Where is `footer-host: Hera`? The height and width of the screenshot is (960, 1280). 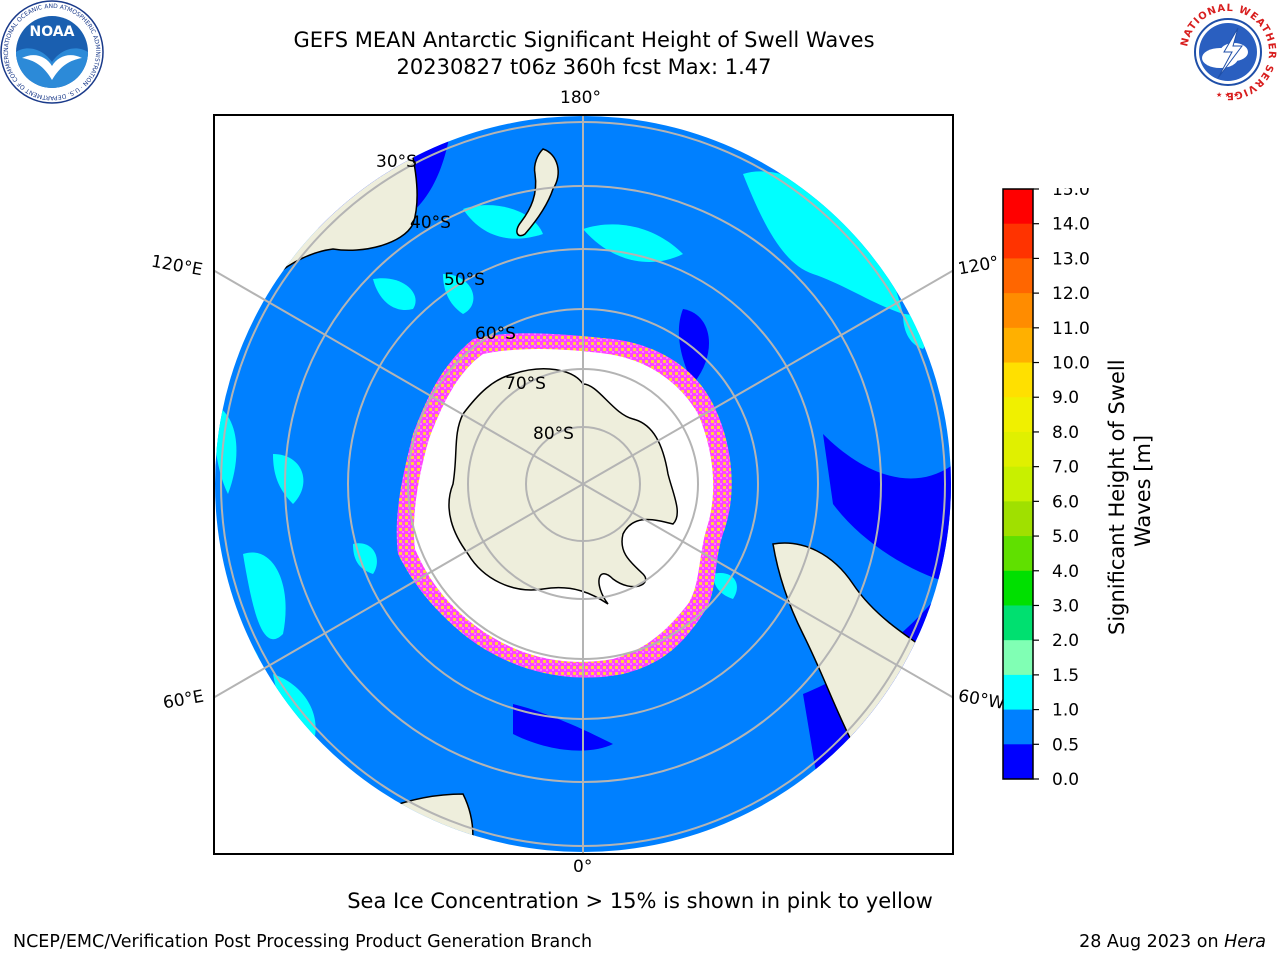 footer-host: Hera is located at coordinates (1245, 942).